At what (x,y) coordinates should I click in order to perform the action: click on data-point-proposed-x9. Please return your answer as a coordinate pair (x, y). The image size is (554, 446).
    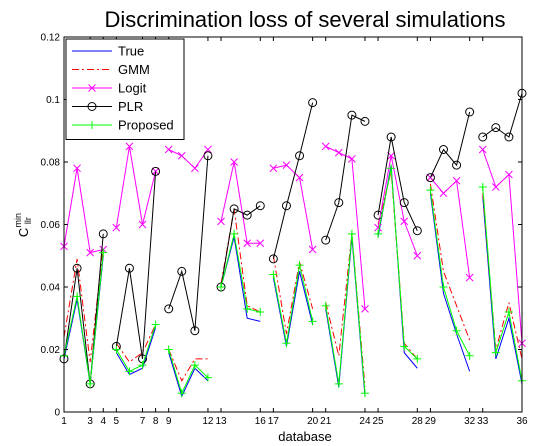
    Looking at the image, I should click on (168, 349).